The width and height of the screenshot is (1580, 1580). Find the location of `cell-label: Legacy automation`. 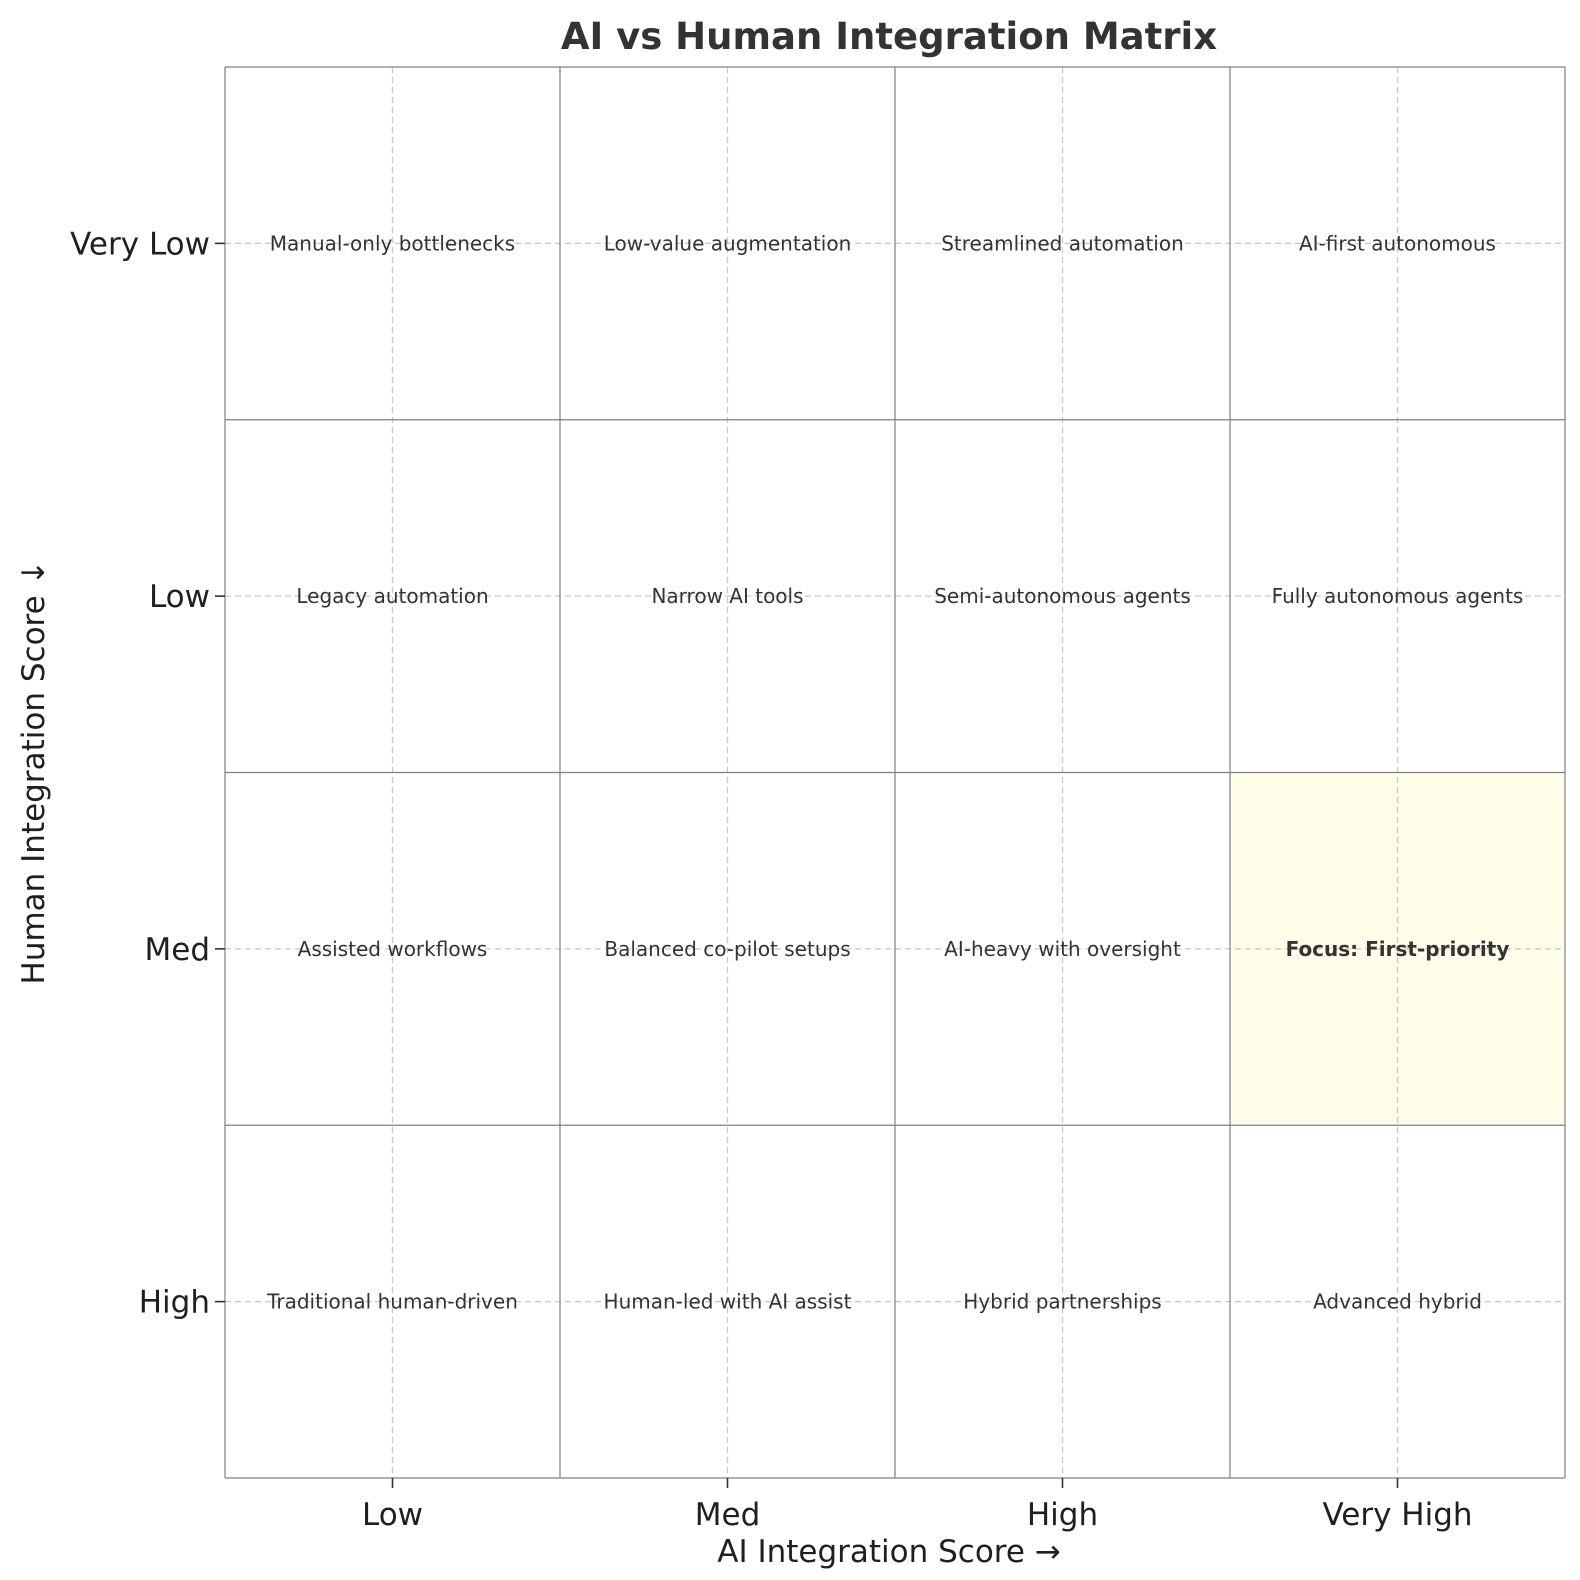

cell-label: Legacy automation is located at coordinates (392, 596).